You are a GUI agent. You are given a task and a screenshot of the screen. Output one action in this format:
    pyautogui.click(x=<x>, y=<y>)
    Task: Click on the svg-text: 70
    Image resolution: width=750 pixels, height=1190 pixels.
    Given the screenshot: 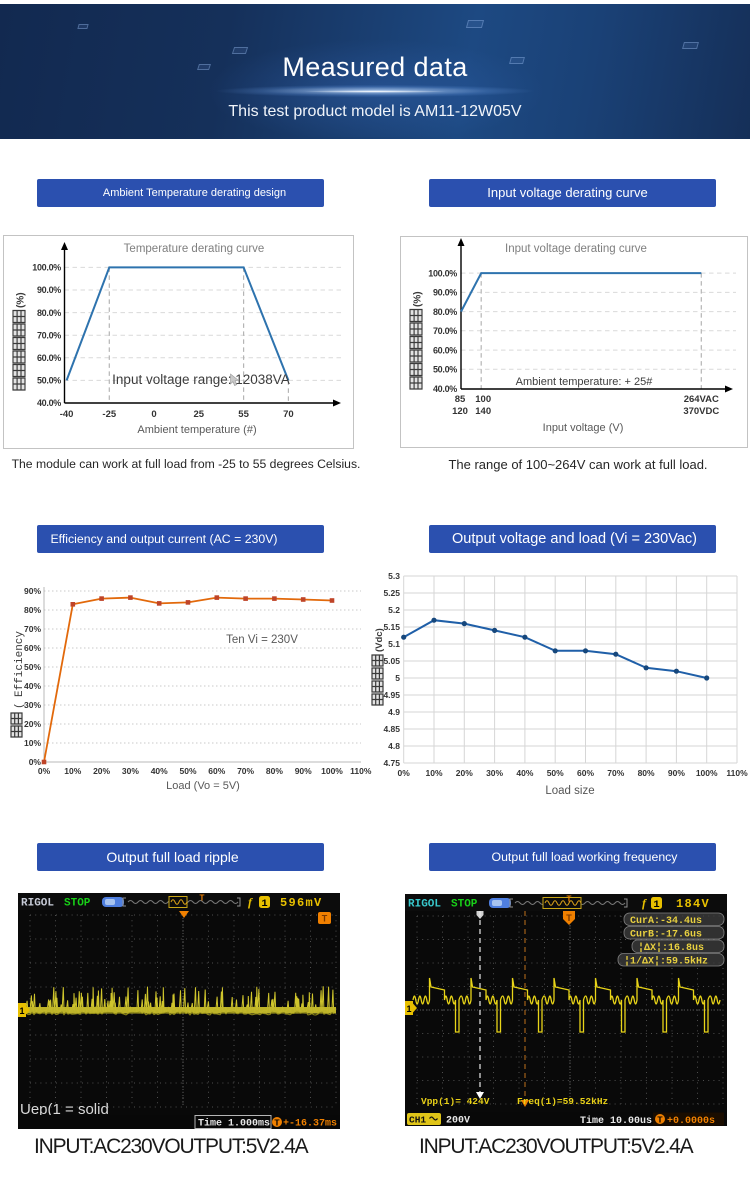 What is the action you would take?
    pyautogui.click(x=288, y=414)
    